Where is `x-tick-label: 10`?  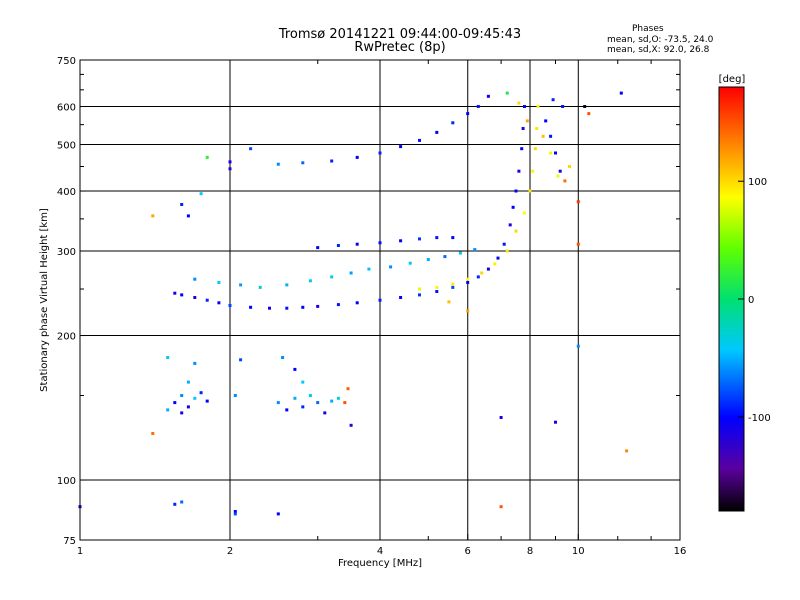
x-tick-label: 10 is located at coordinates (578, 551).